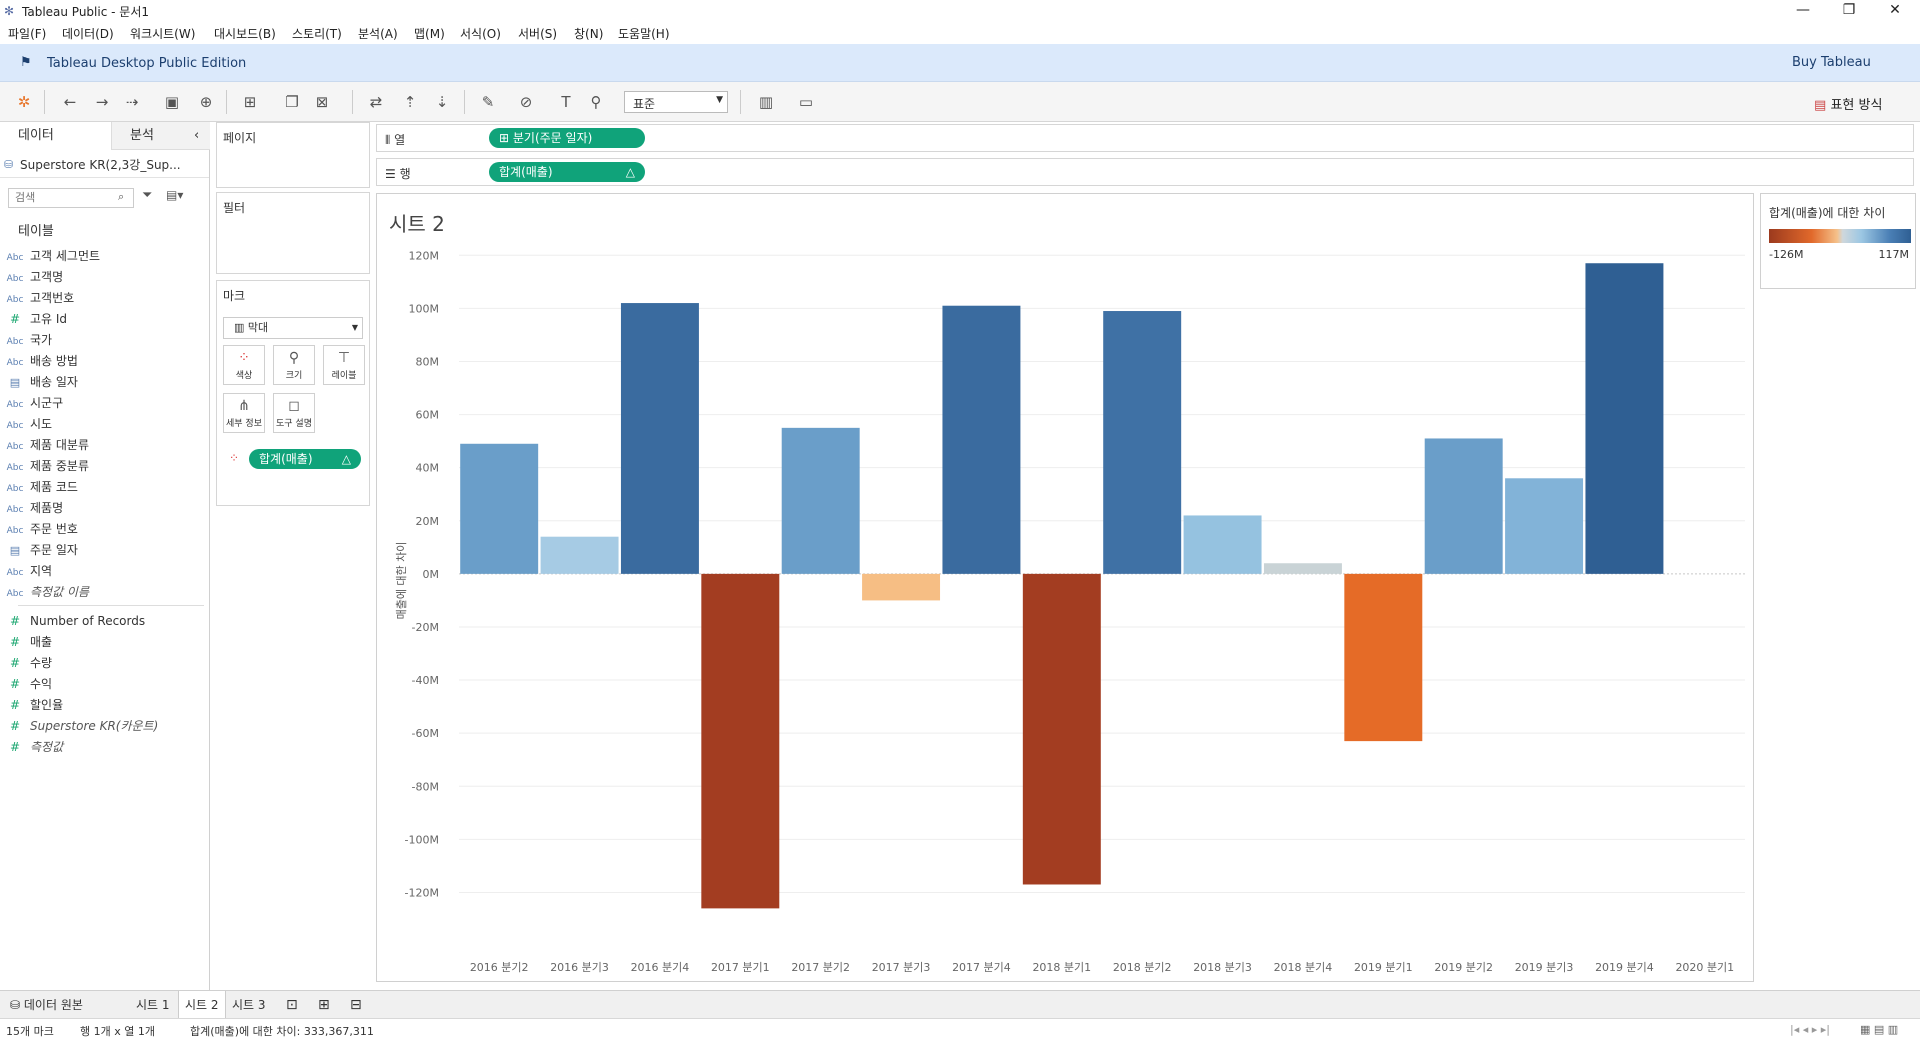 This screenshot has width=1920, height=1040. I want to click on menu-worksheet: 워크시트(W), so click(163, 34).